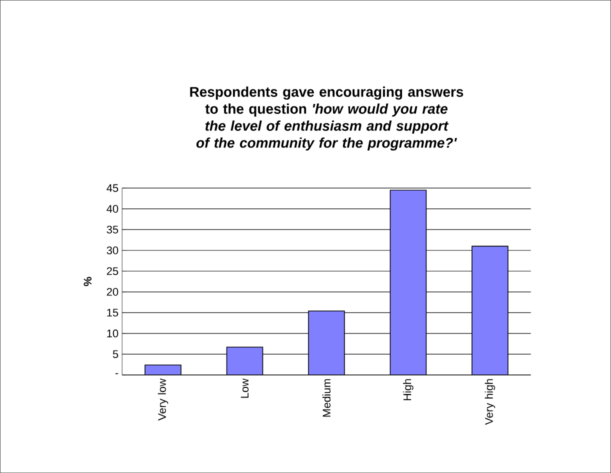 The width and height of the screenshot is (611, 473). I want to click on y-tick-label: 35, so click(112, 230).